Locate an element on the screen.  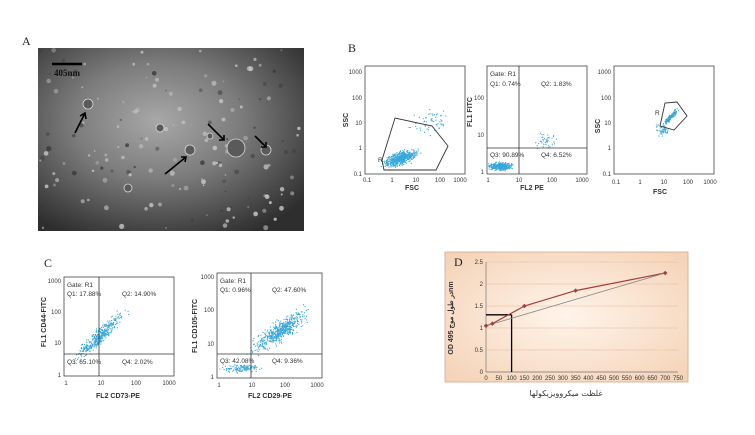
d-ytick: 2.5 is located at coordinates (479, 263).